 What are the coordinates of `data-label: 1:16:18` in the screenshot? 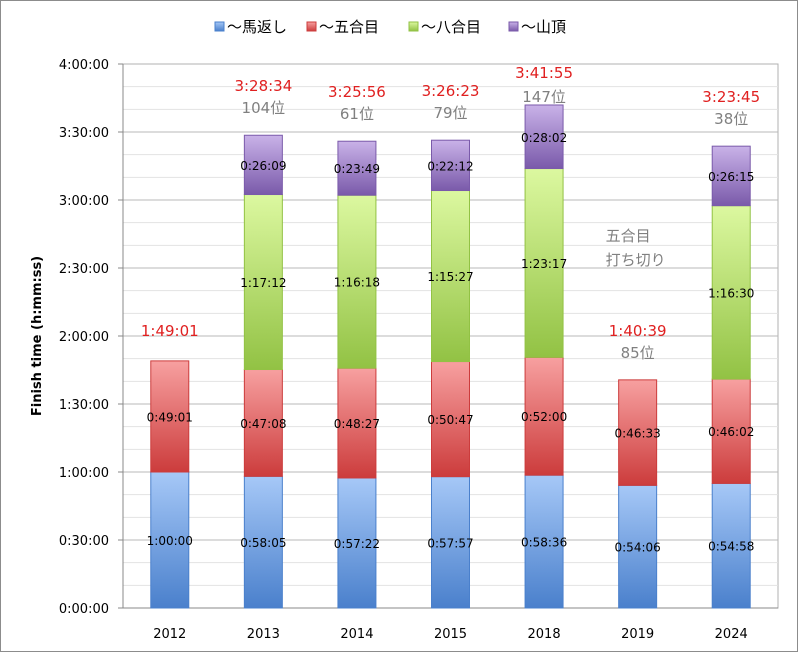 It's located at (357, 283).